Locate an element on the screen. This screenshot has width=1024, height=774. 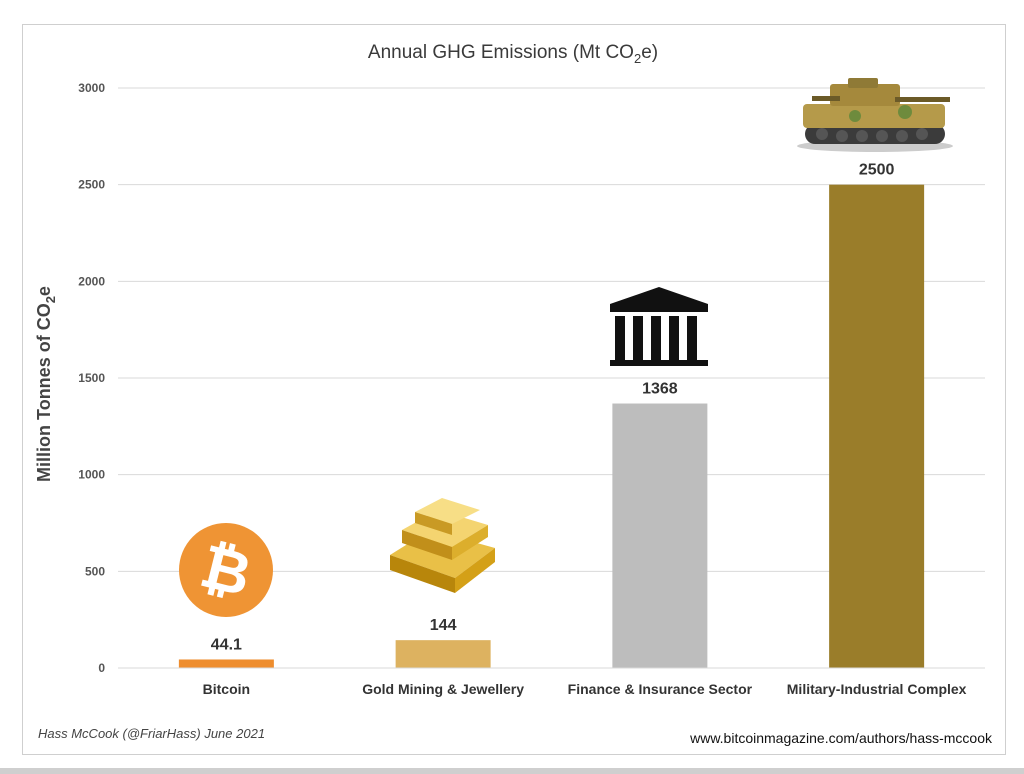
y-tick-label: 1000 is located at coordinates (91, 475).